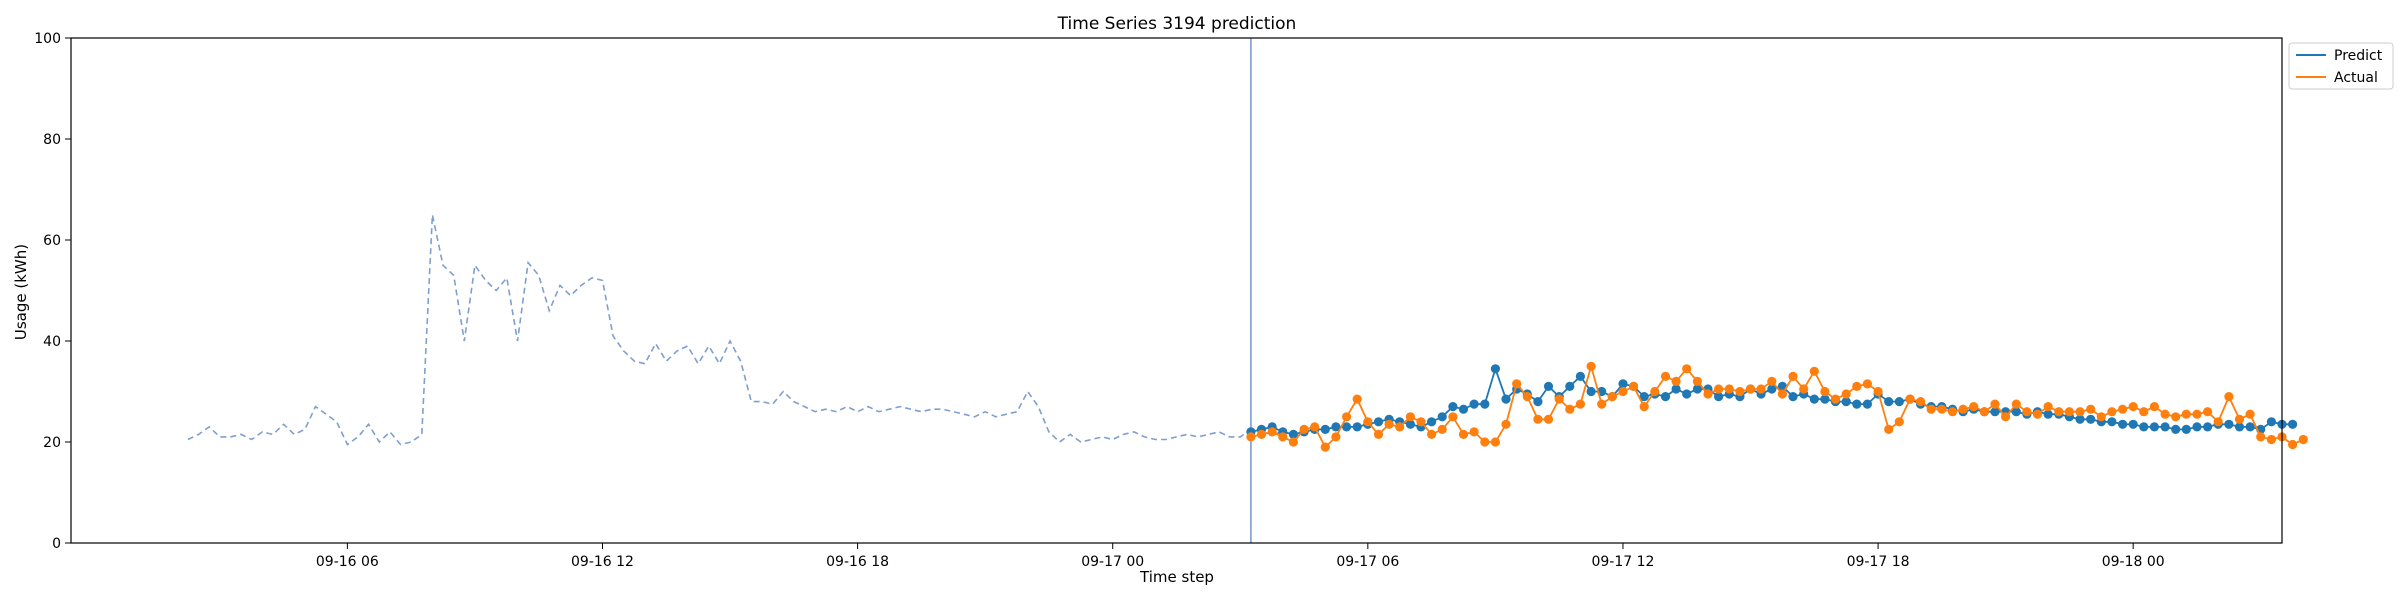  Describe the element at coordinates (2341, 66) in the screenshot. I see `legend: Predict Actual` at that location.